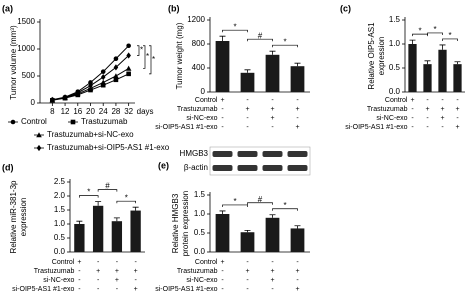 This screenshot has height=304, width=474. Describe the element at coordinates (194, 153) in the screenshot. I see `blot-label: HMGB3` at that location.